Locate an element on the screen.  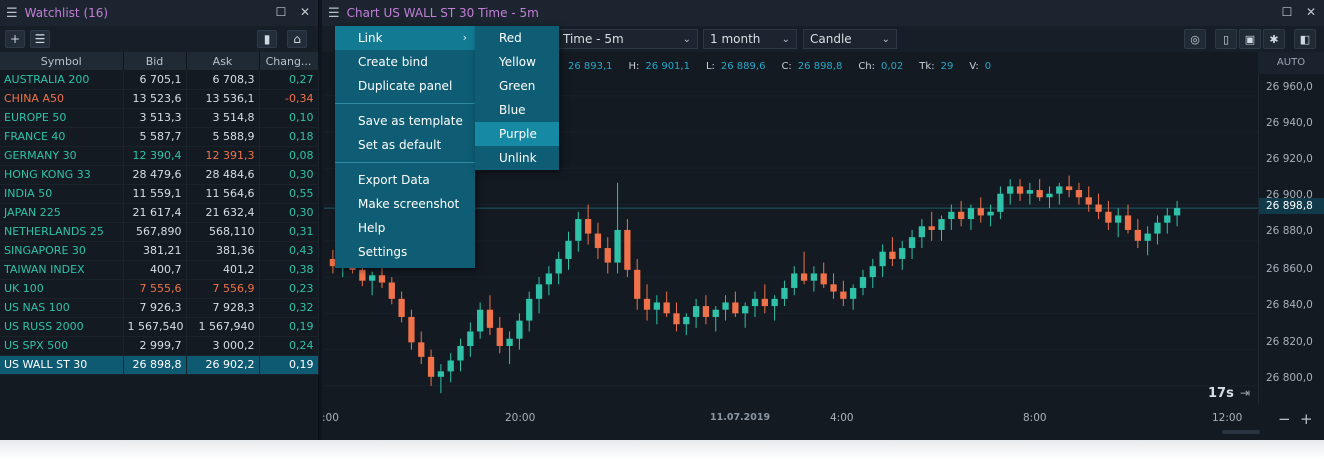
ask-cell: 28 484,6 is located at coordinates (223, 175).